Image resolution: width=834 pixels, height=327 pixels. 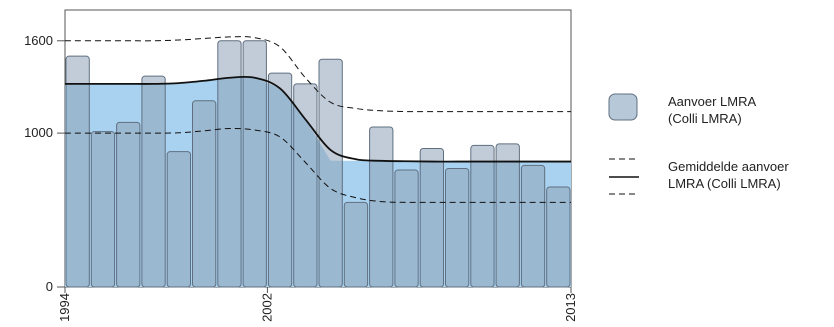 I want to click on bar-1998, so click(x=178, y=219).